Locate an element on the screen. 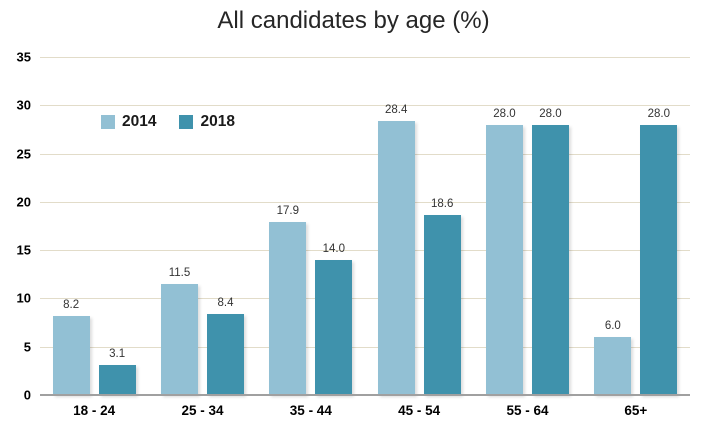  data-label-2018-45-54: 18.6 is located at coordinates (442, 204).